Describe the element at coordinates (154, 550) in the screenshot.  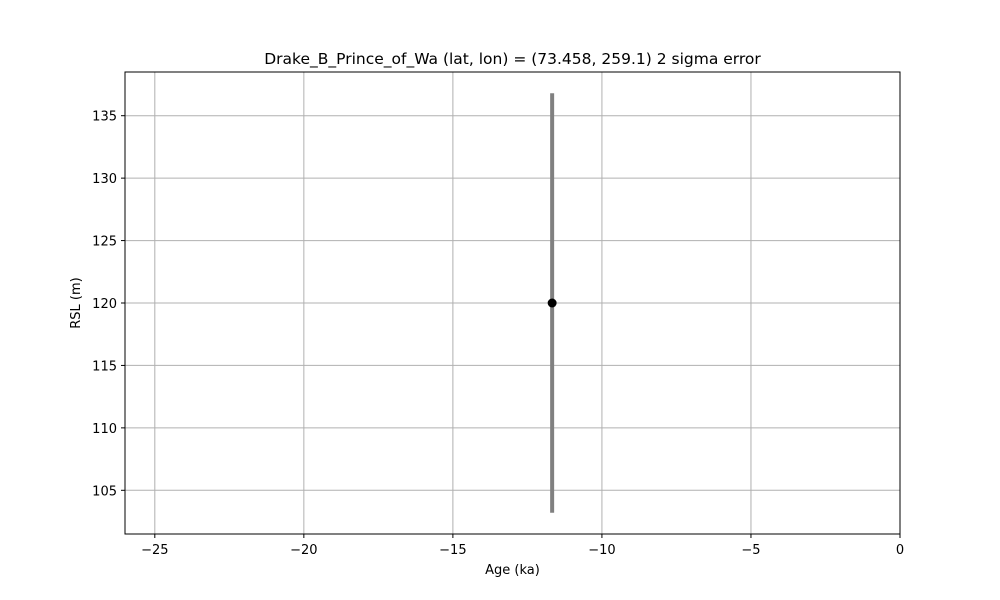
I see `x-tick-label: −25` at that location.